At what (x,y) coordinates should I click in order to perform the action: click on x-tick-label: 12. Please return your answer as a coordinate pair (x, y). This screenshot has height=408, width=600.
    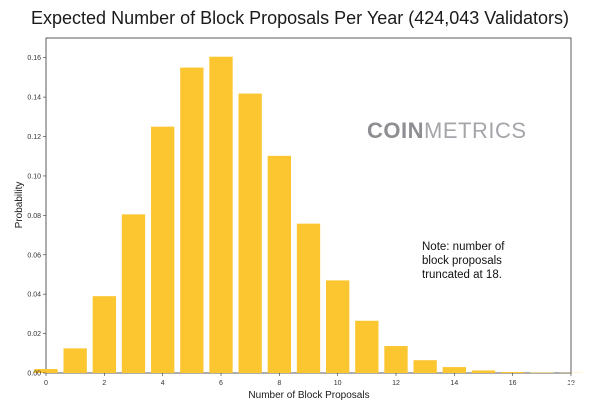
    Looking at the image, I should click on (396, 383).